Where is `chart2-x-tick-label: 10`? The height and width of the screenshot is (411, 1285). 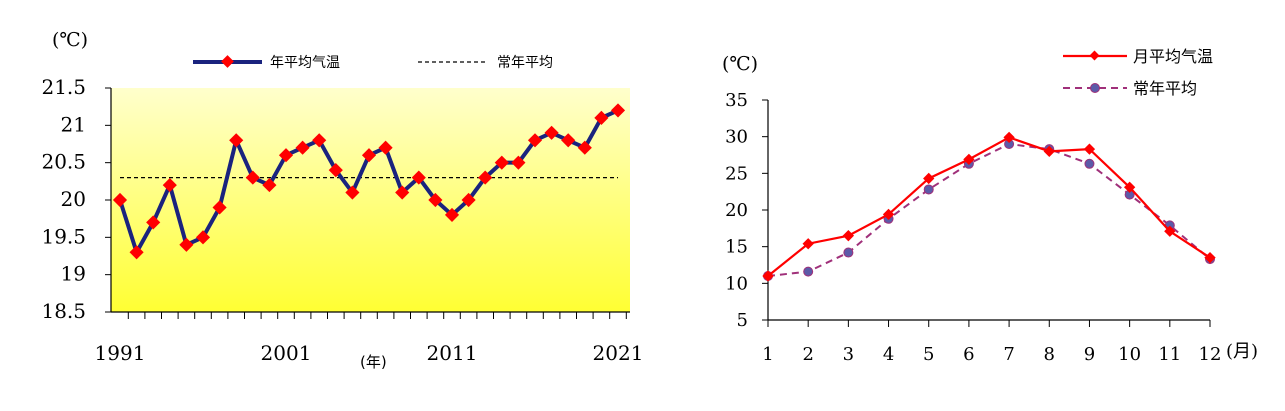
chart2-x-tick-label: 10 is located at coordinates (1129, 354).